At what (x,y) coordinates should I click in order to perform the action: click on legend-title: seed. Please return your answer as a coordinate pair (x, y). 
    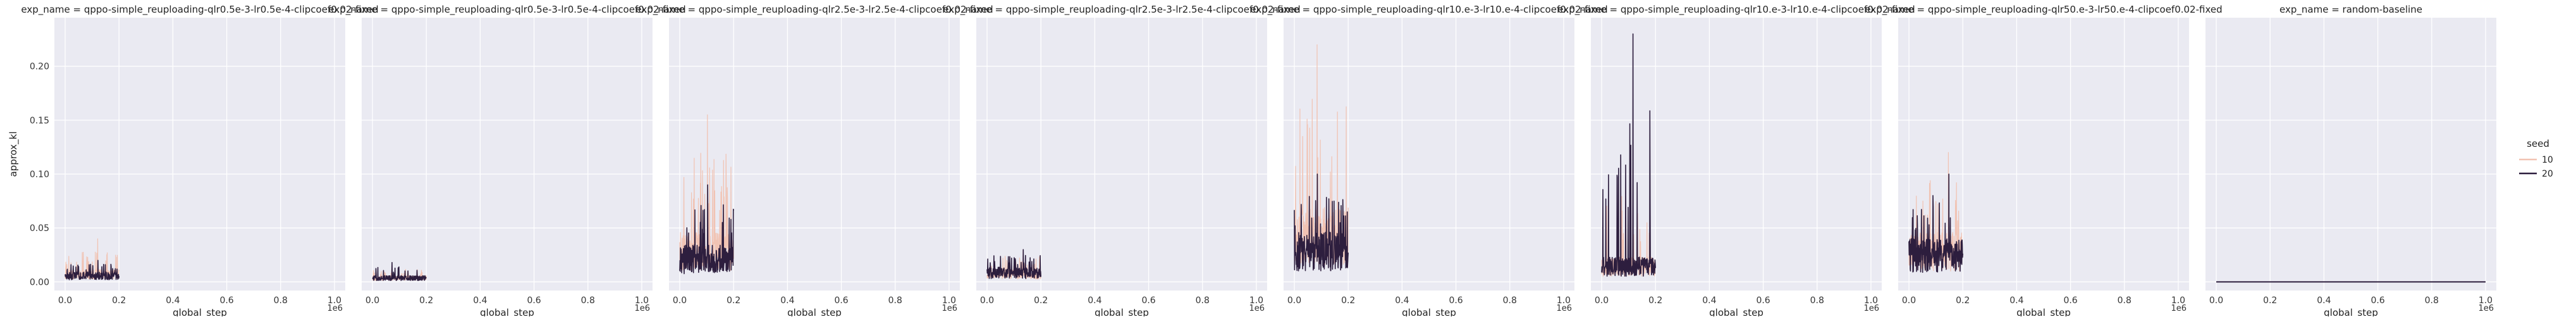
    Looking at the image, I should click on (2538, 143).